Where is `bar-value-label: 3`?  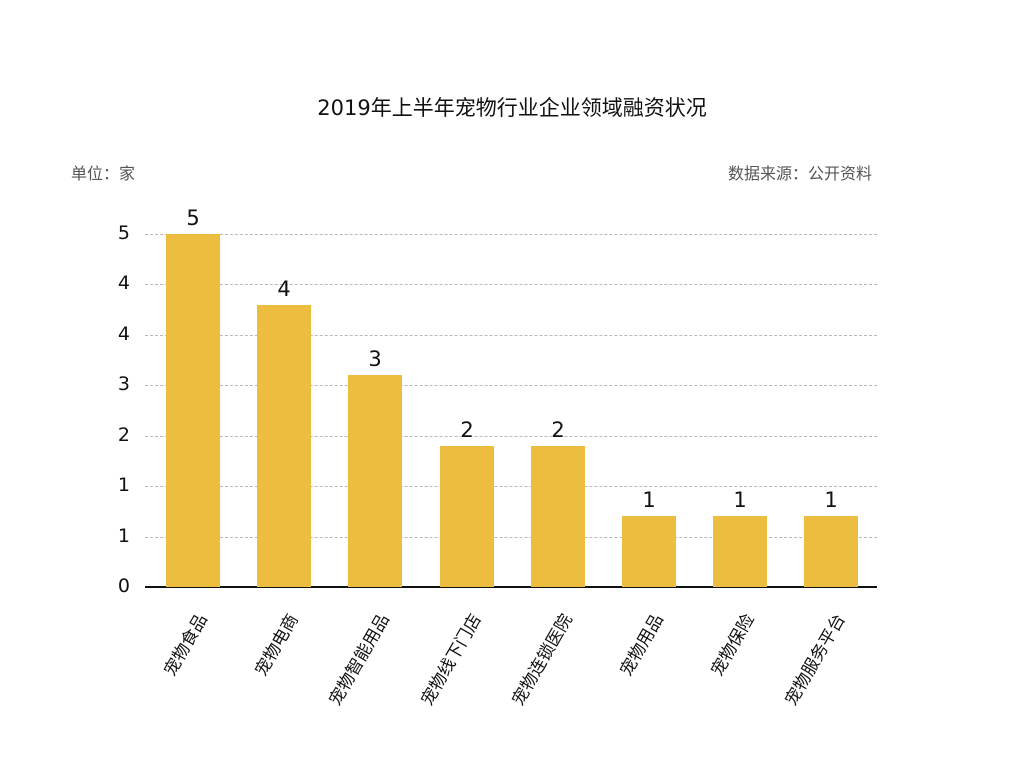 bar-value-label: 3 is located at coordinates (375, 359).